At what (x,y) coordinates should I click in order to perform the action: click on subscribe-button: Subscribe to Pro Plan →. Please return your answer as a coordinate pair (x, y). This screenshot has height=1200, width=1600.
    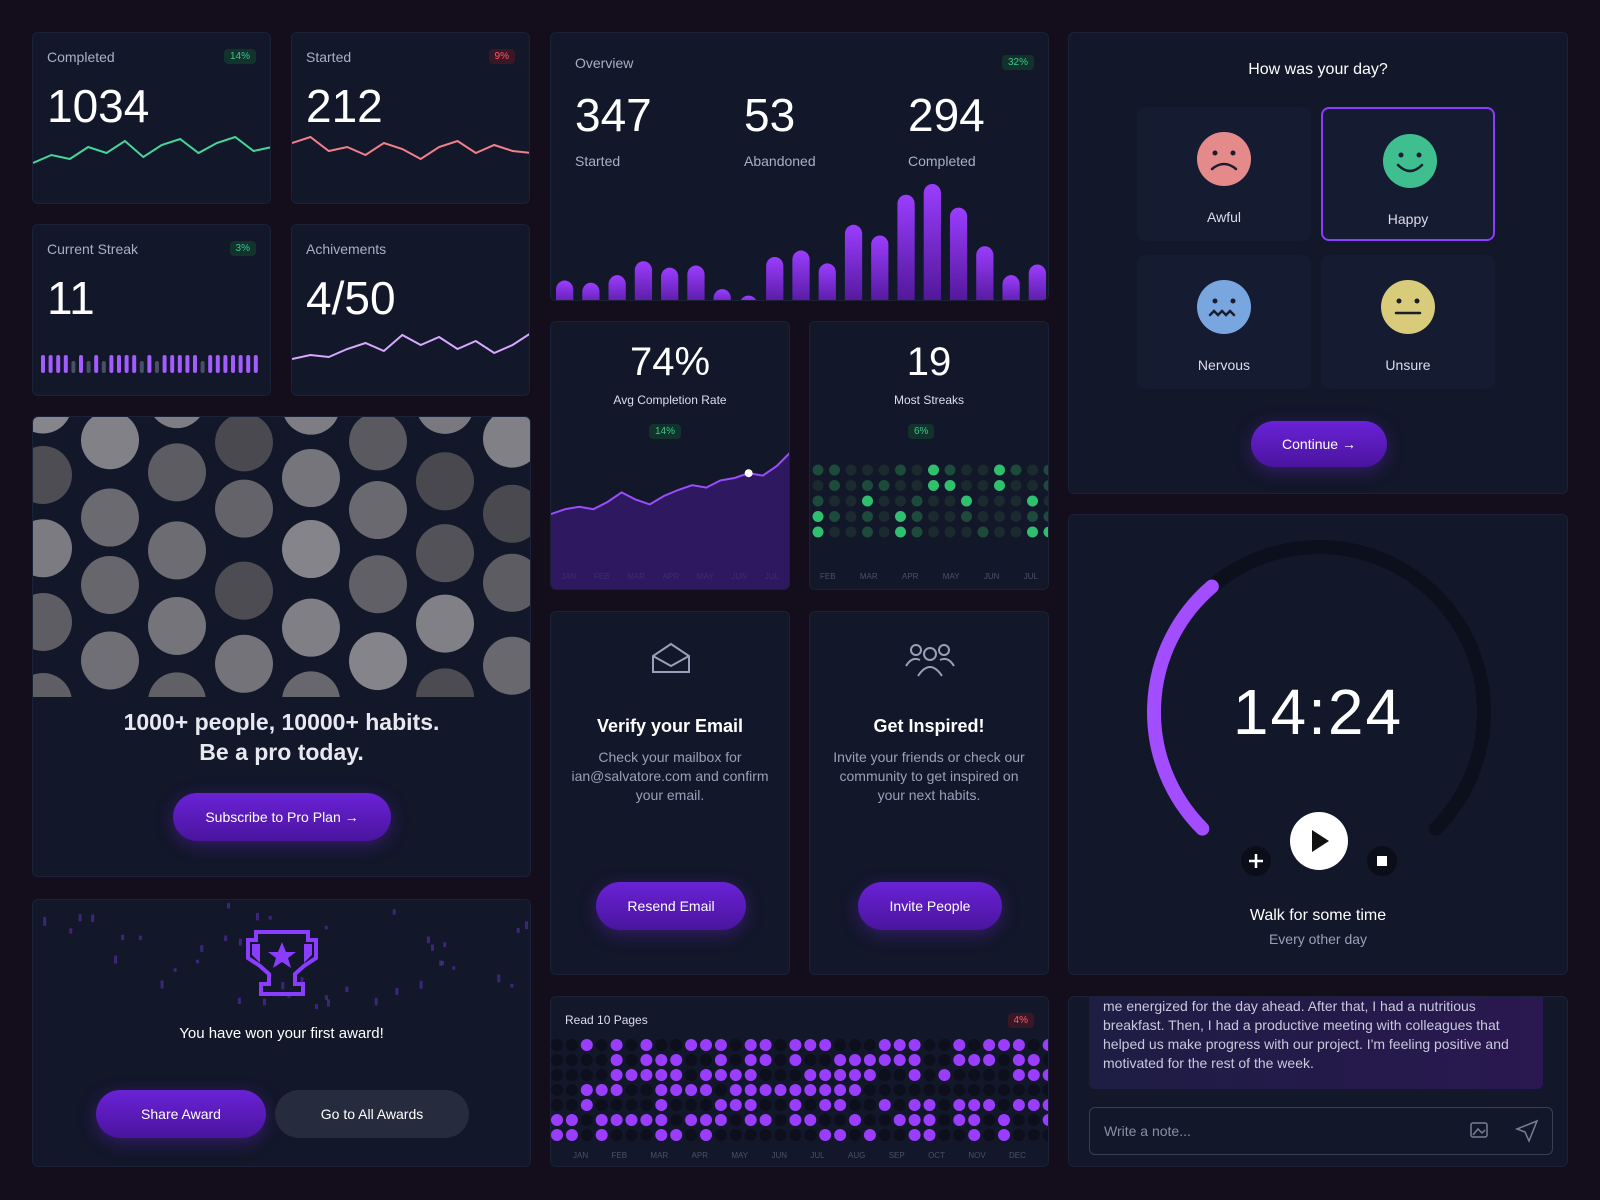
    Looking at the image, I should click on (282, 817).